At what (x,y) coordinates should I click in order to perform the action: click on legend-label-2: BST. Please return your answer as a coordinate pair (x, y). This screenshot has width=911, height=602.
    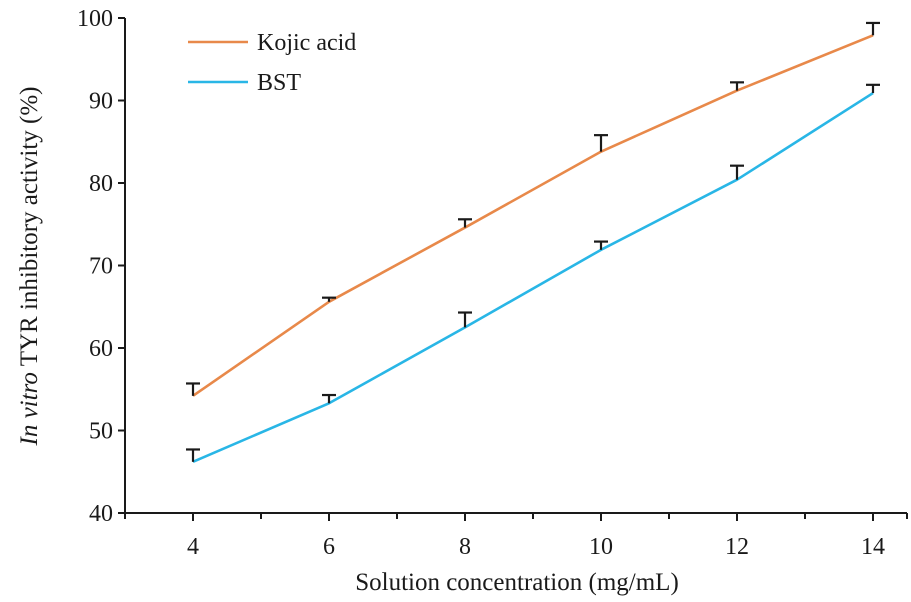
    Looking at the image, I should click on (279, 83).